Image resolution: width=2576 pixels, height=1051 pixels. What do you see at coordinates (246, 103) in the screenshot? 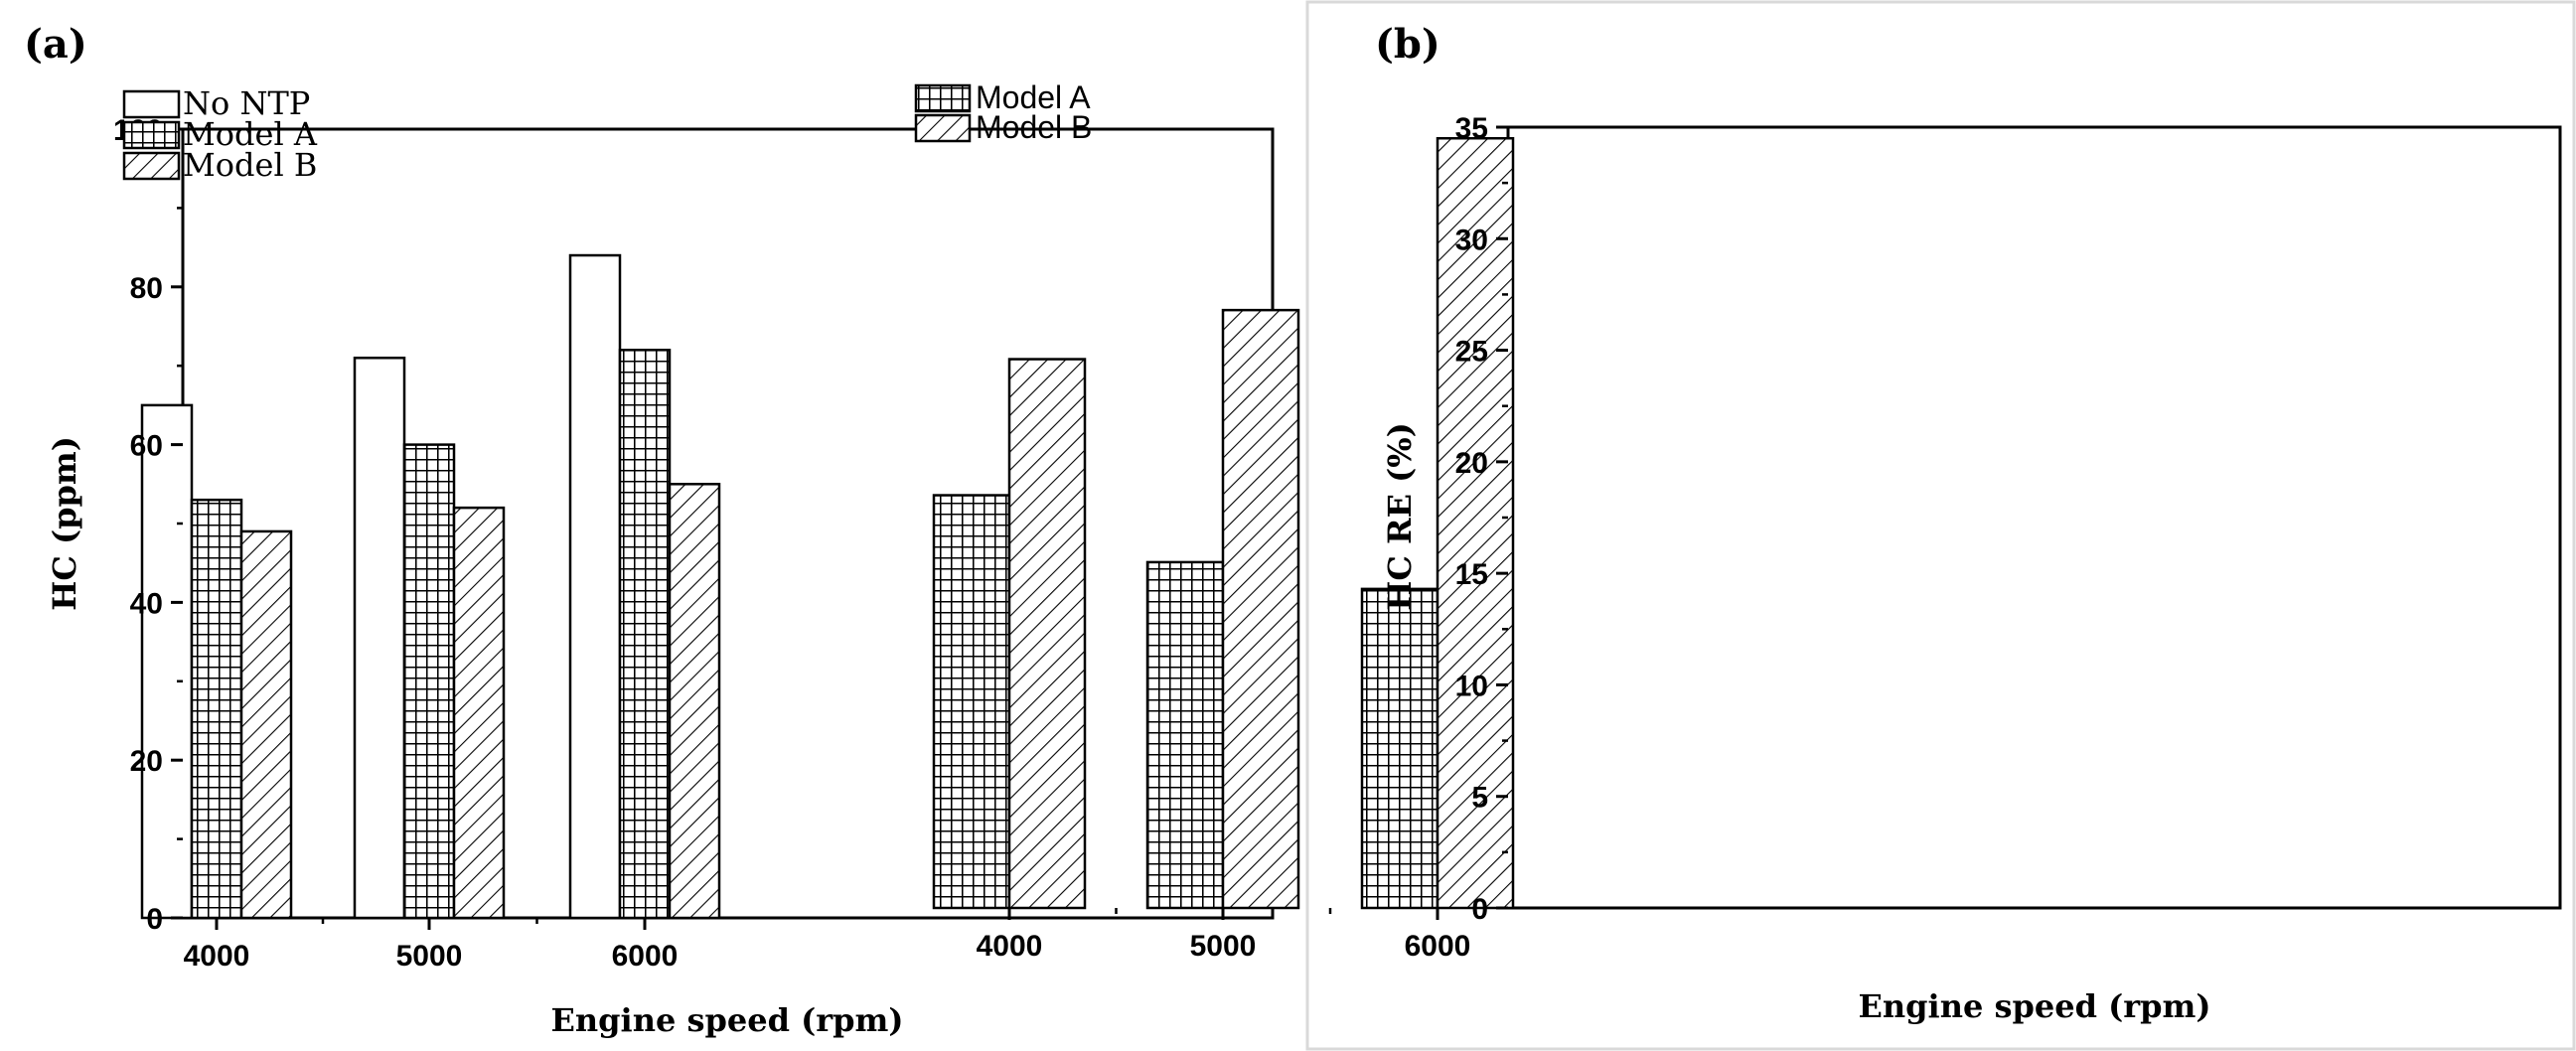
I see `legend-label-a: No NTP` at bounding box center [246, 103].